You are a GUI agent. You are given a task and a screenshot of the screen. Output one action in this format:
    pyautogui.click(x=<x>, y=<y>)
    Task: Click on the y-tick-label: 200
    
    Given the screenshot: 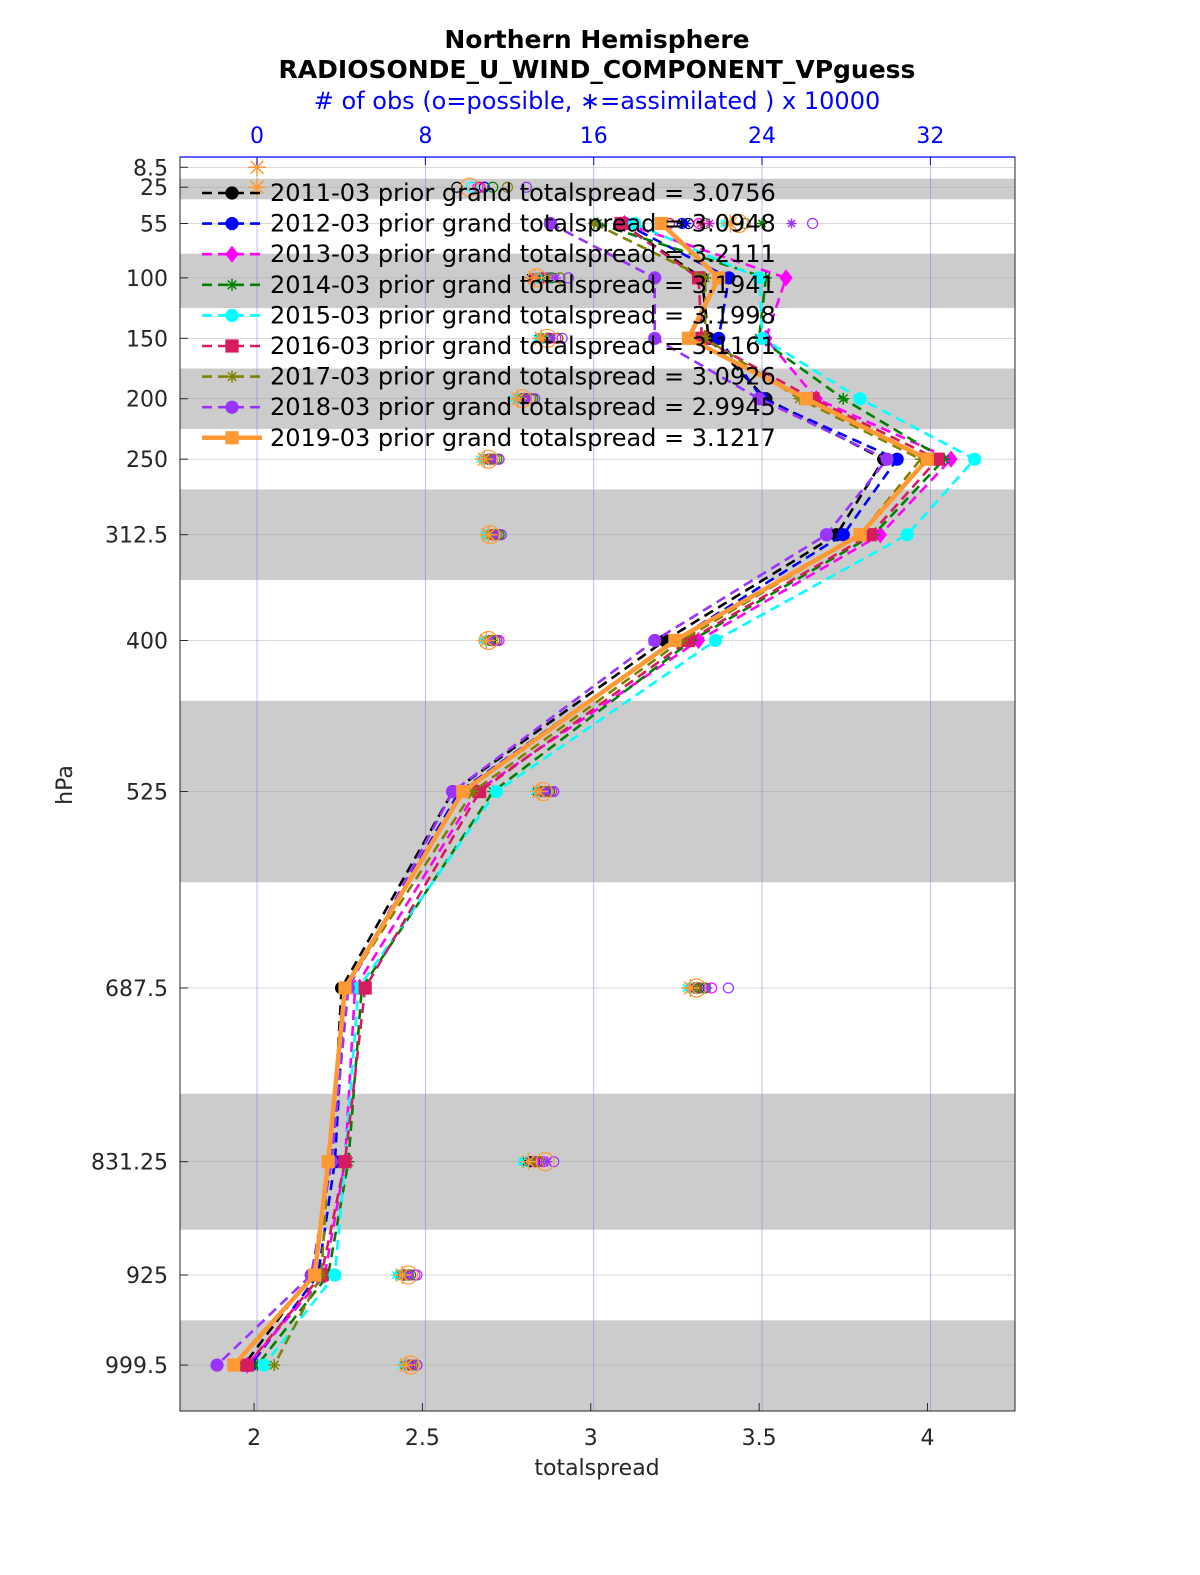 What is the action you would take?
    pyautogui.click(x=147, y=400)
    